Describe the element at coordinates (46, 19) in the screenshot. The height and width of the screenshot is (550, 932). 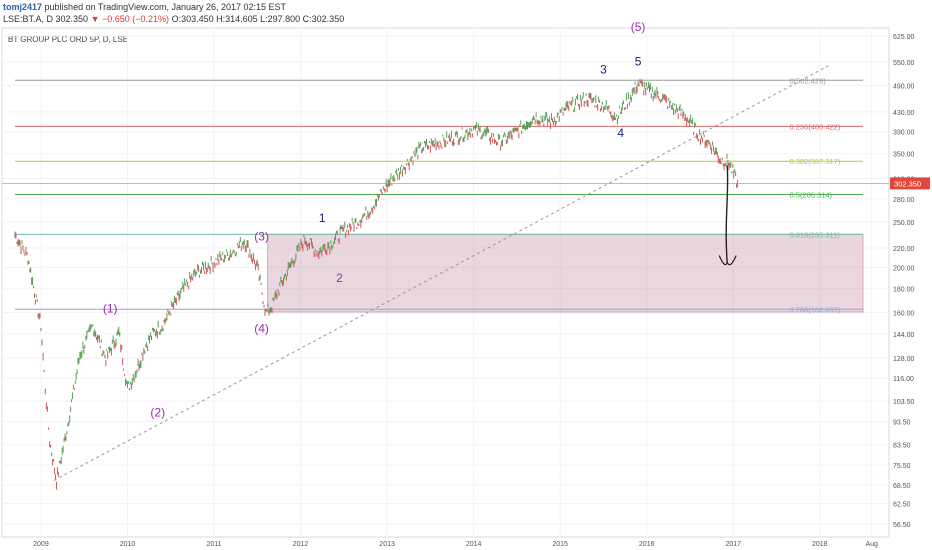
I see `symbol-prefix: LSE:BT.A, D 302.350` at that location.